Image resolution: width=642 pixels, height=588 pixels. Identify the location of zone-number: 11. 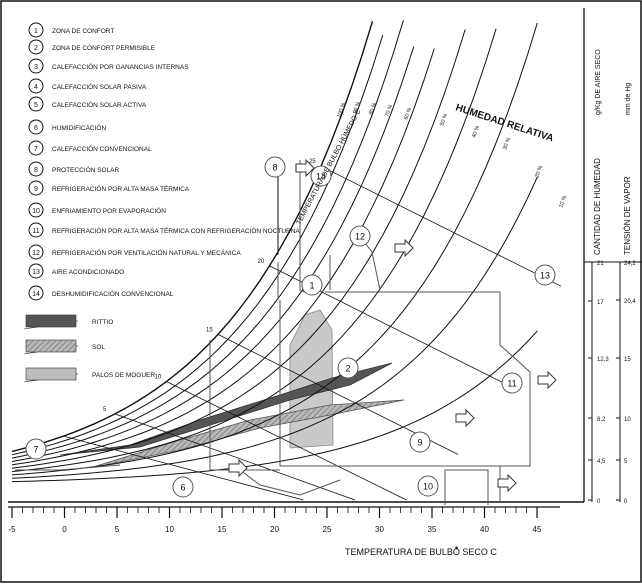
(511, 384).